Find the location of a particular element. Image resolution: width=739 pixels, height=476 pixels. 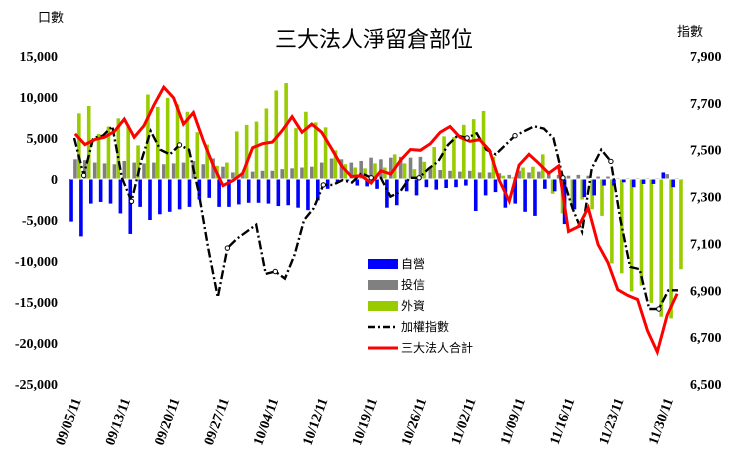

right-tick-label: 6,500 is located at coordinates (706, 385).